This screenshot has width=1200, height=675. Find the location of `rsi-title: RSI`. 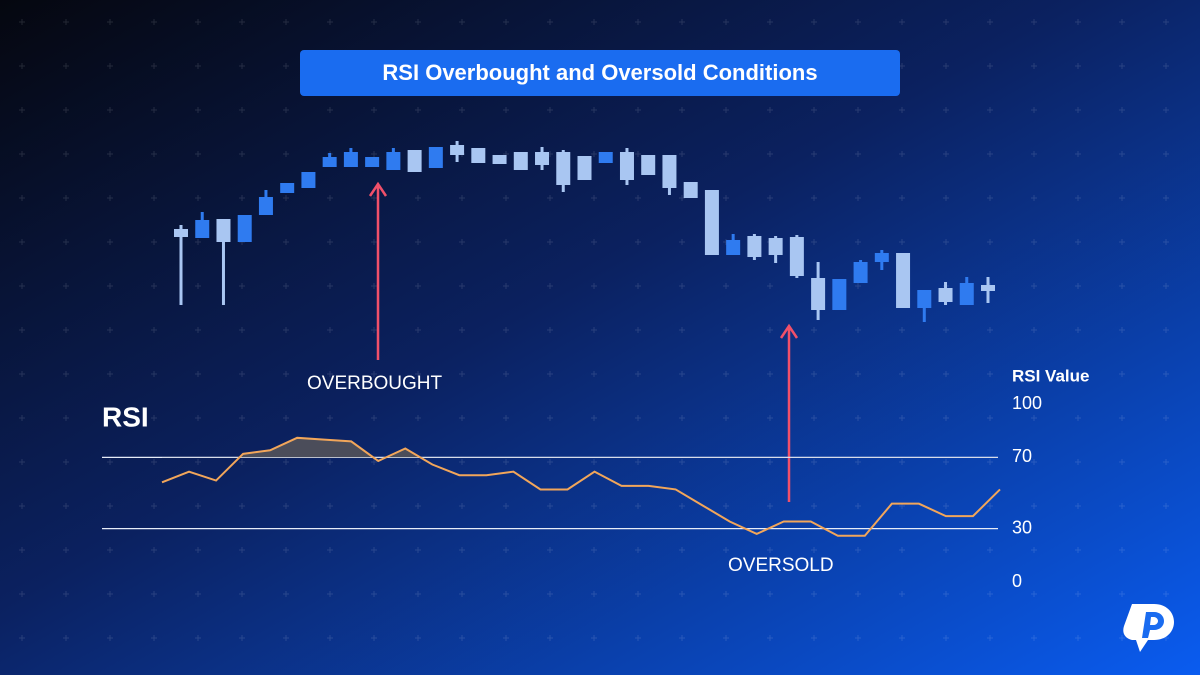

rsi-title: RSI is located at coordinates (125, 416).